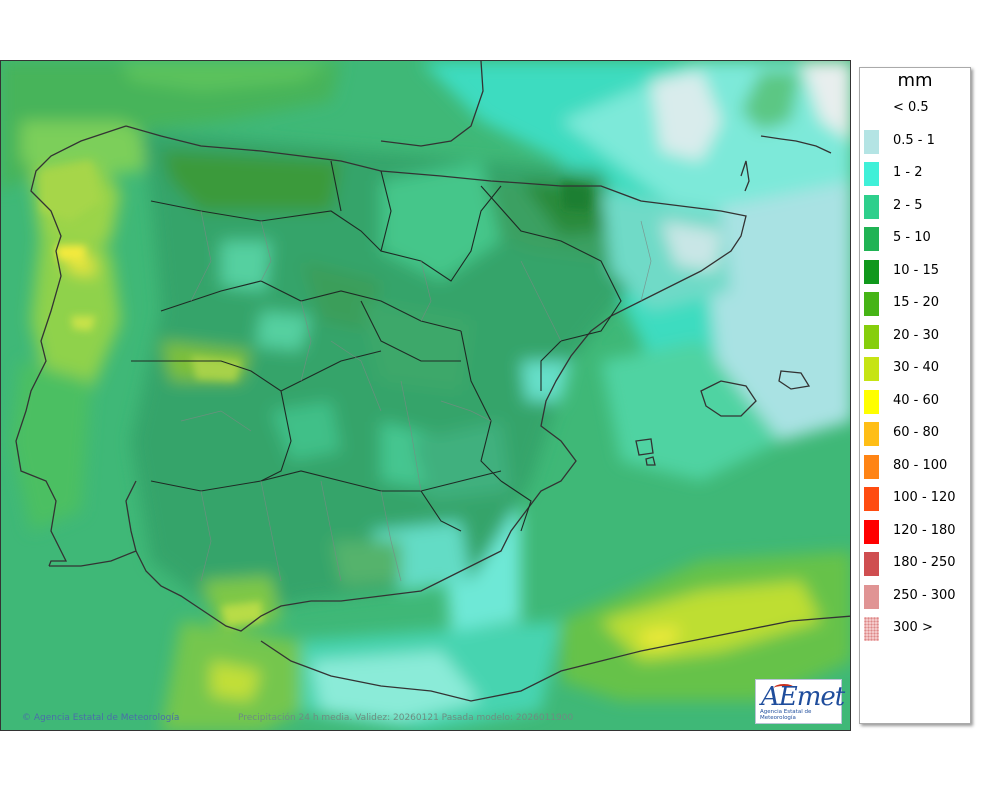  I want to click on legend-item: 0.5 - 1, so click(916, 142).